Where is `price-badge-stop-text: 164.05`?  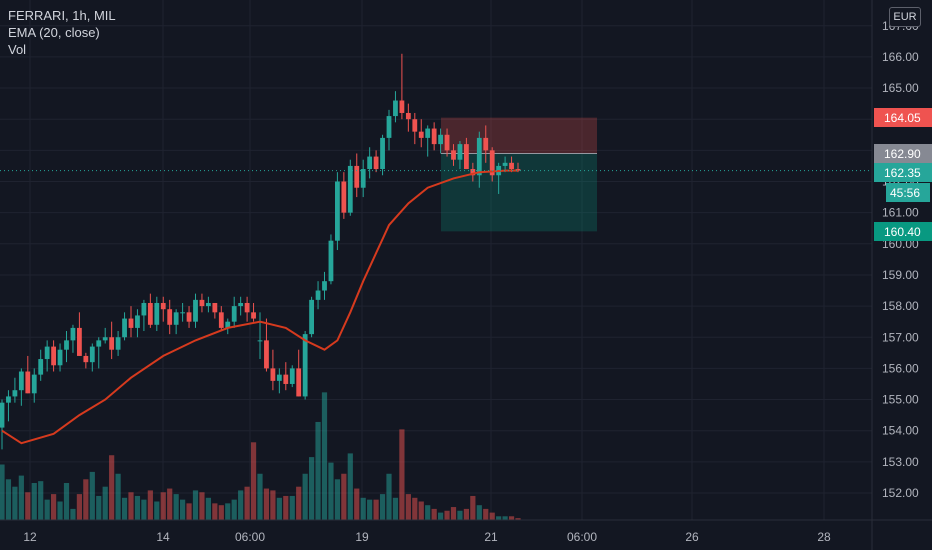 price-badge-stop-text: 164.05 is located at coordinates (902, 118).